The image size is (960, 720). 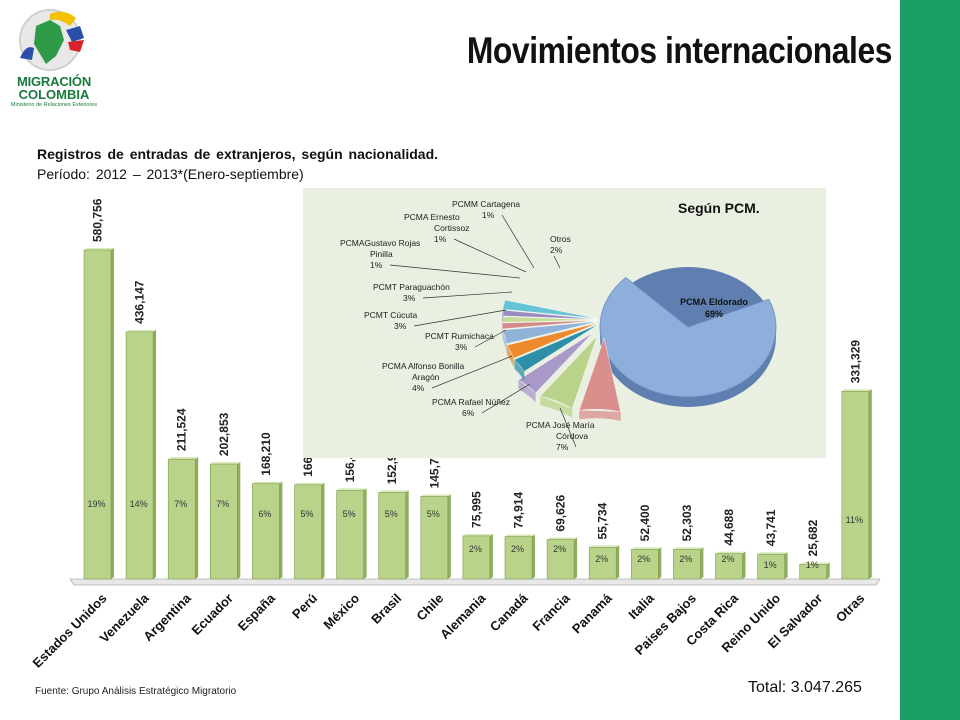 I want to click on bar-value-label: 580,756, so click(x=98, y=220).